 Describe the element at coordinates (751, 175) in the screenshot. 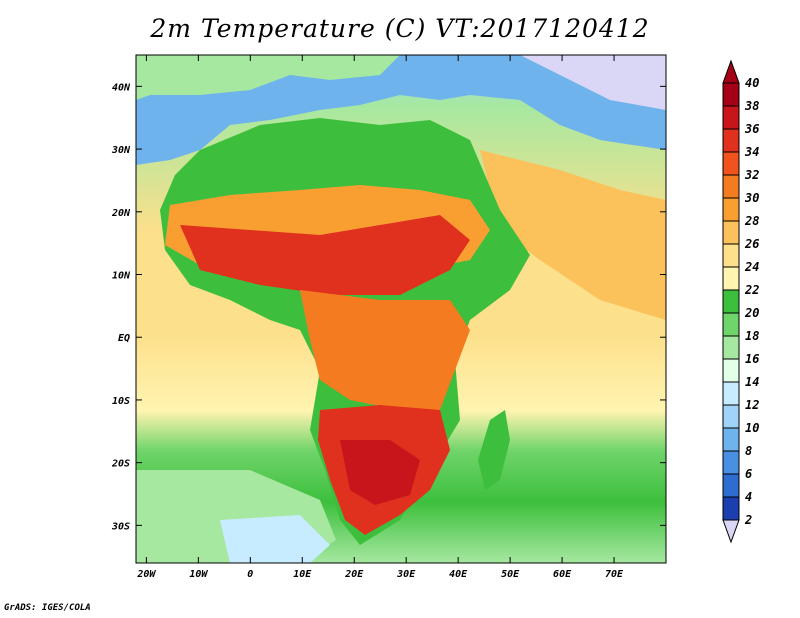

I see `colorbar-label: 32` at that location.